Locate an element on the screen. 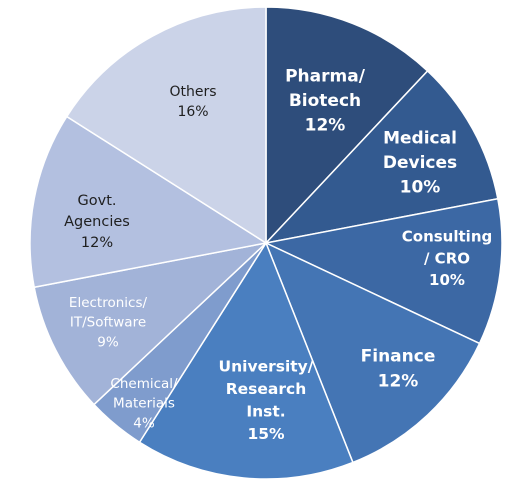 This screenshot has width=524, height=486. pie-slice-category: Electronics/ is located at coordinates (108, 303).